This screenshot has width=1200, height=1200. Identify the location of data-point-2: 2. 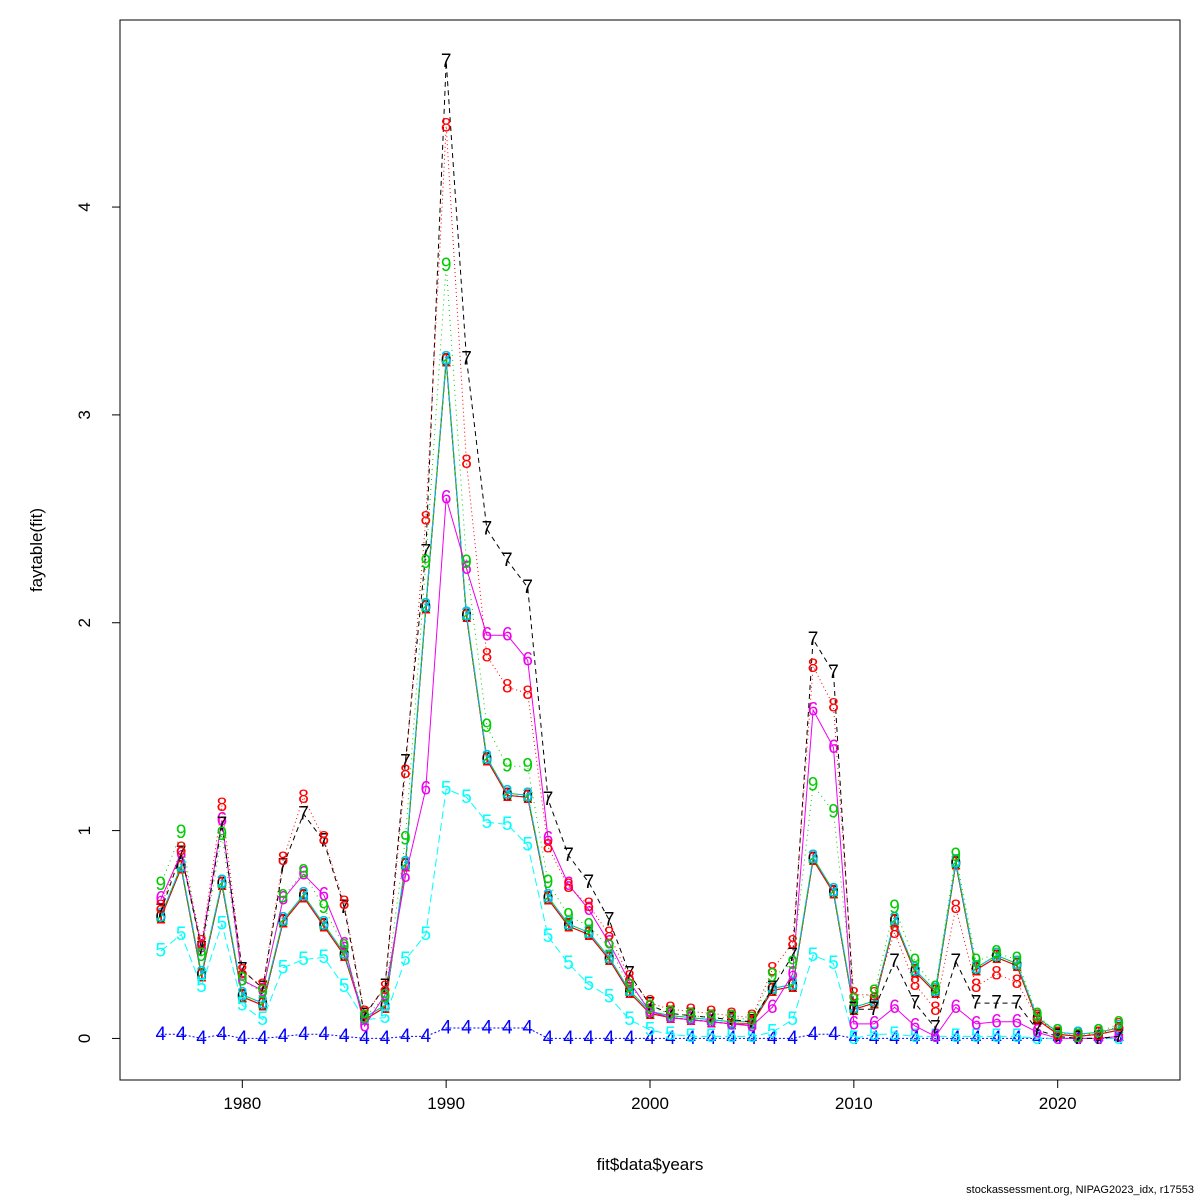
(935, 990).